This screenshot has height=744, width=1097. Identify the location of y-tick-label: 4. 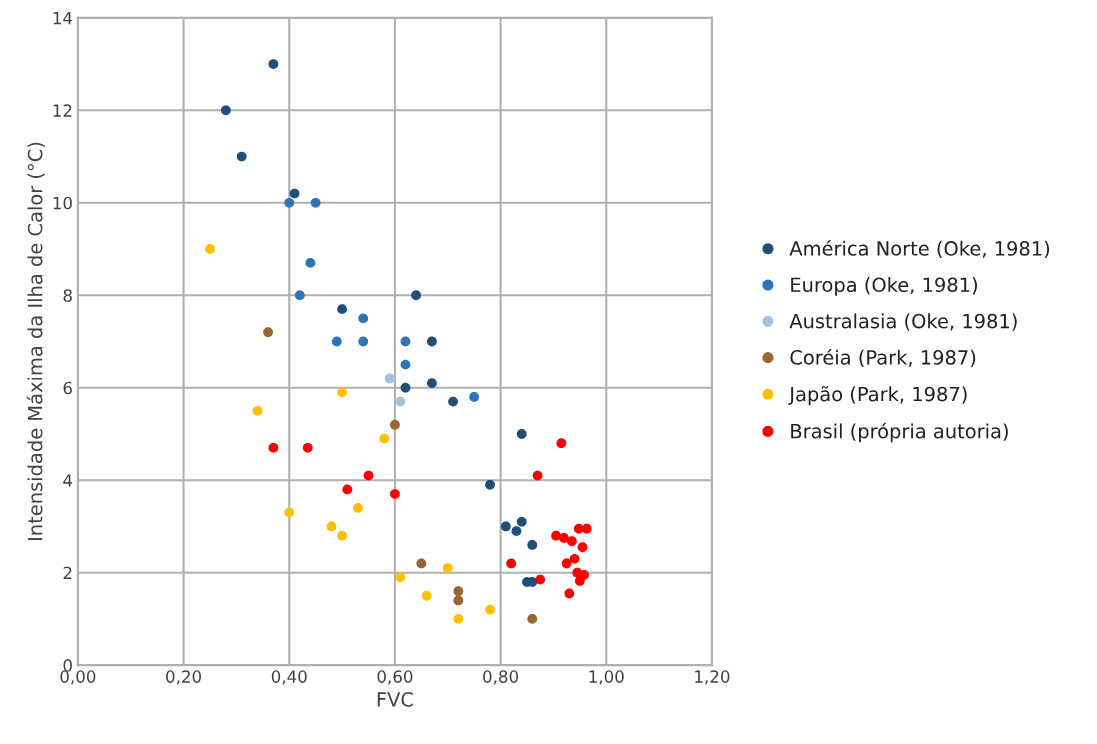
(68, 480).